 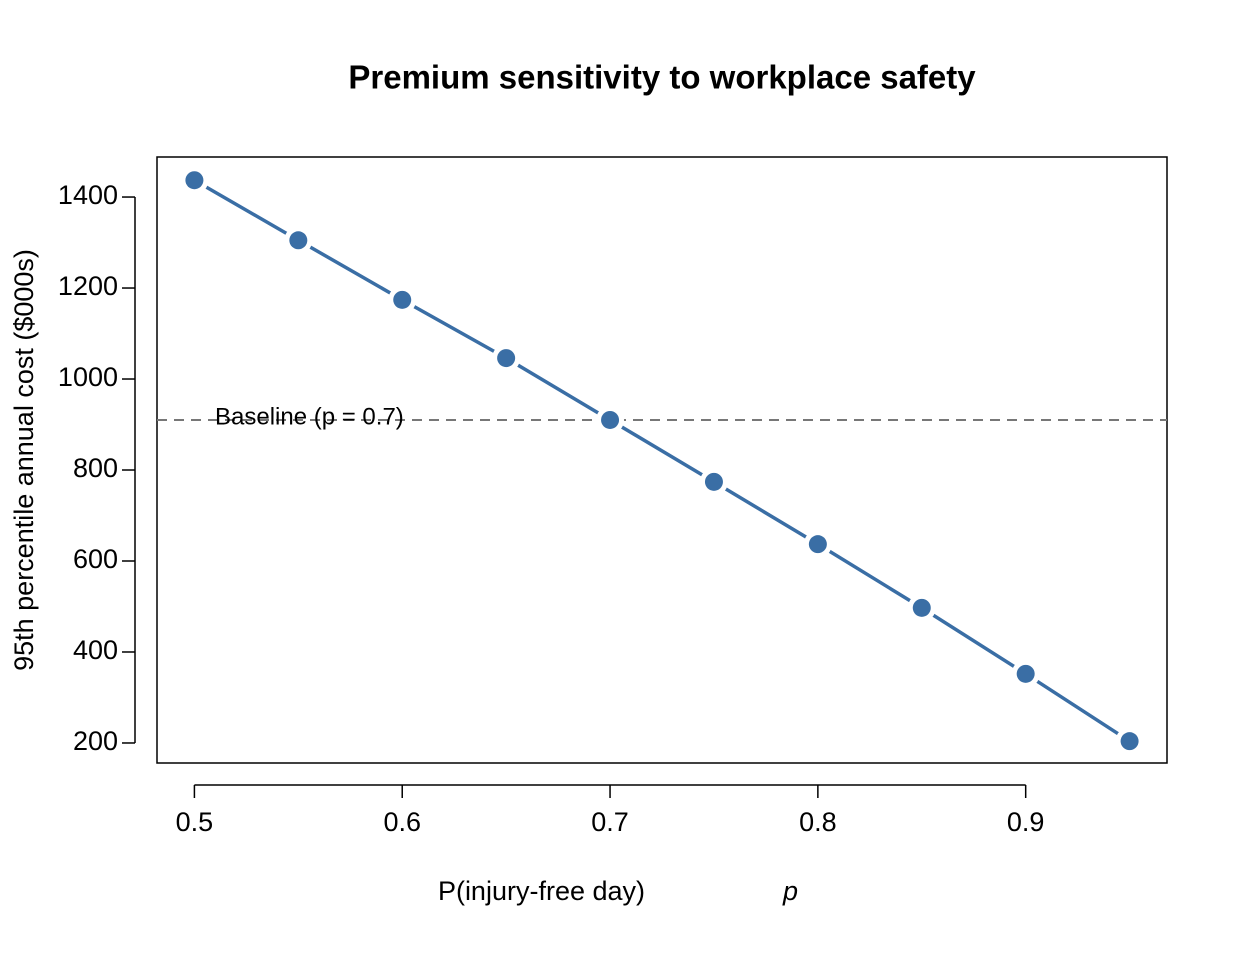 I want to click on y-tick-label: 800, so click(x=95, y=468).